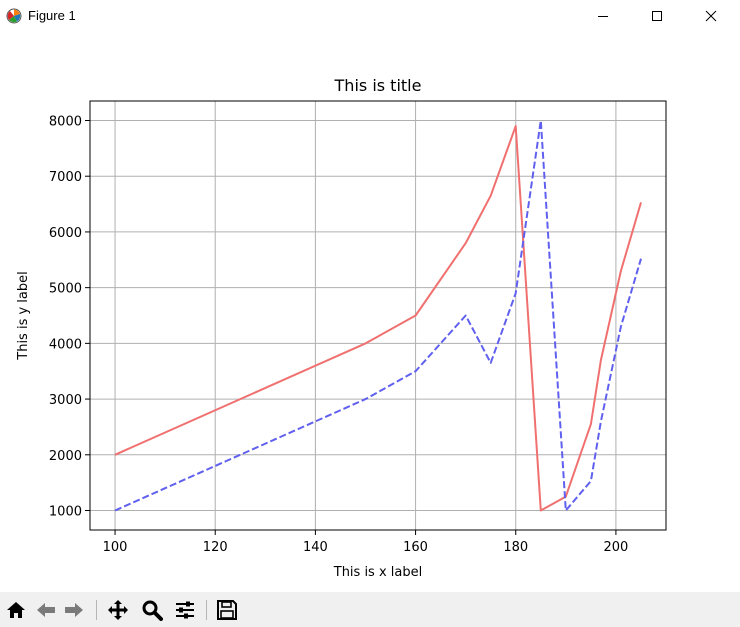 The height and width of the screenshot is (627, 740). I want to click on configure-subplots-button, so click(185, 610).